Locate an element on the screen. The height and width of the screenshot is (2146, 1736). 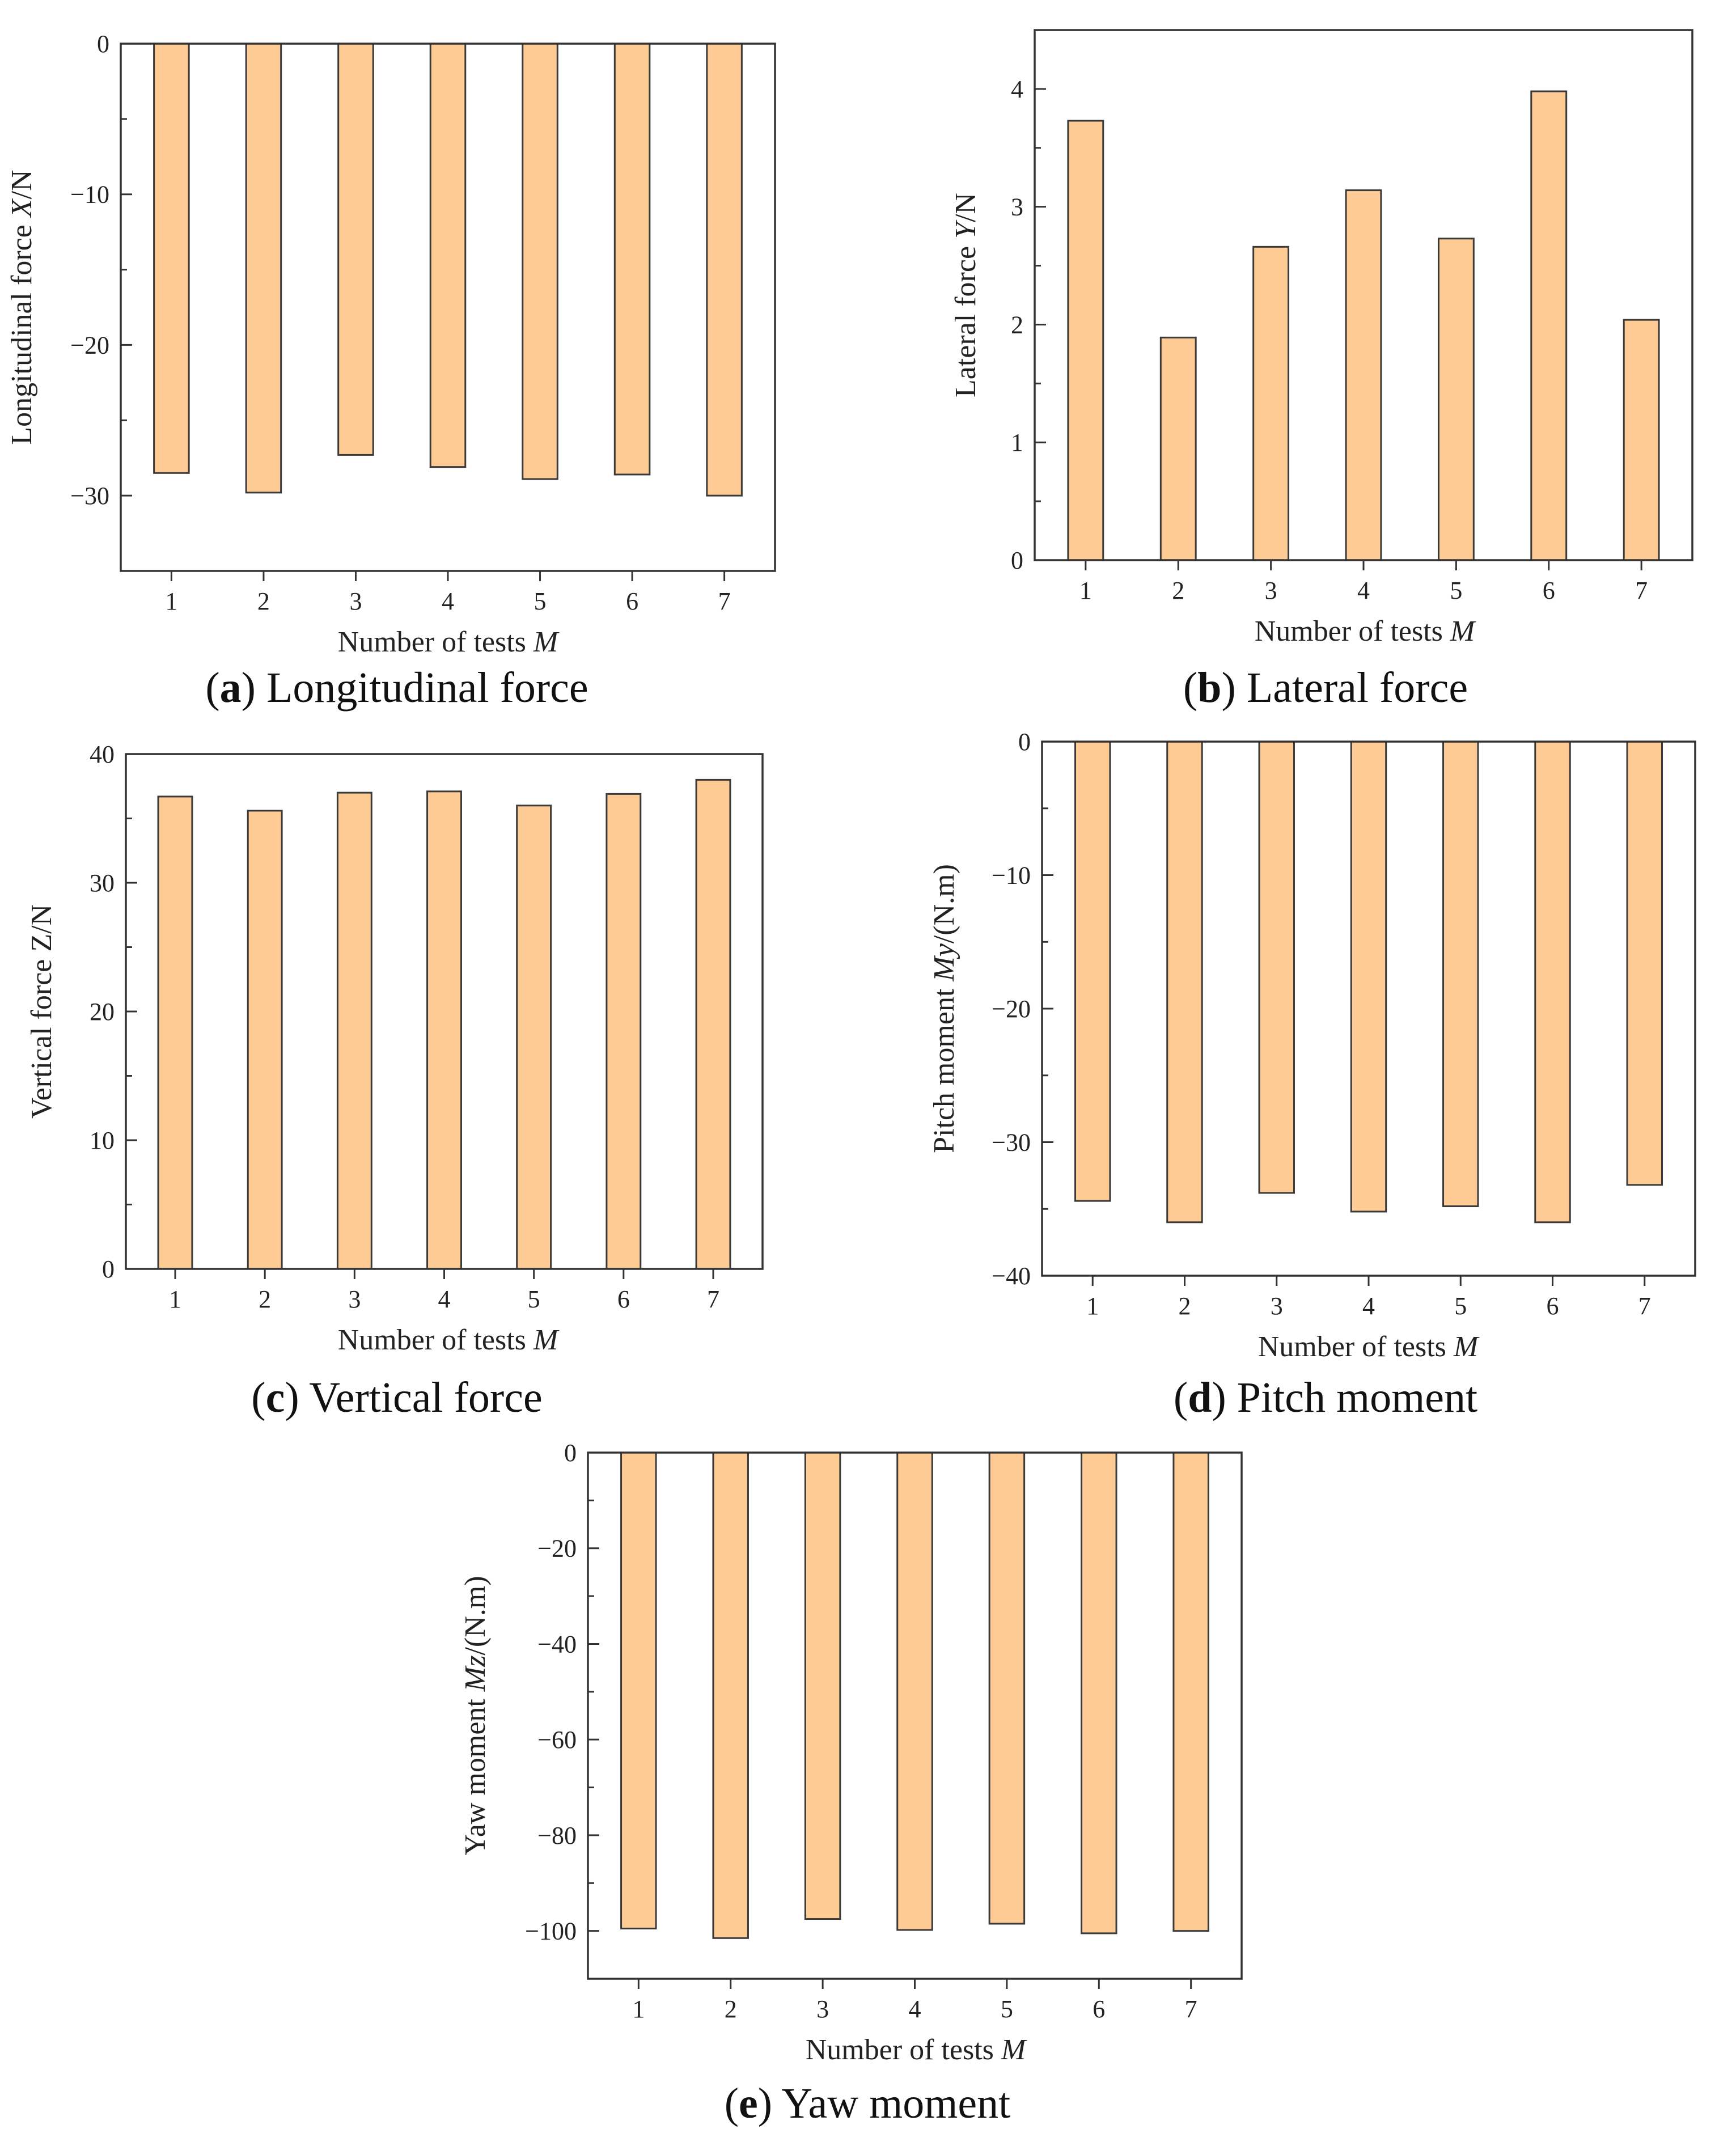
plot-frame-a is located at coordinates (448, 307).